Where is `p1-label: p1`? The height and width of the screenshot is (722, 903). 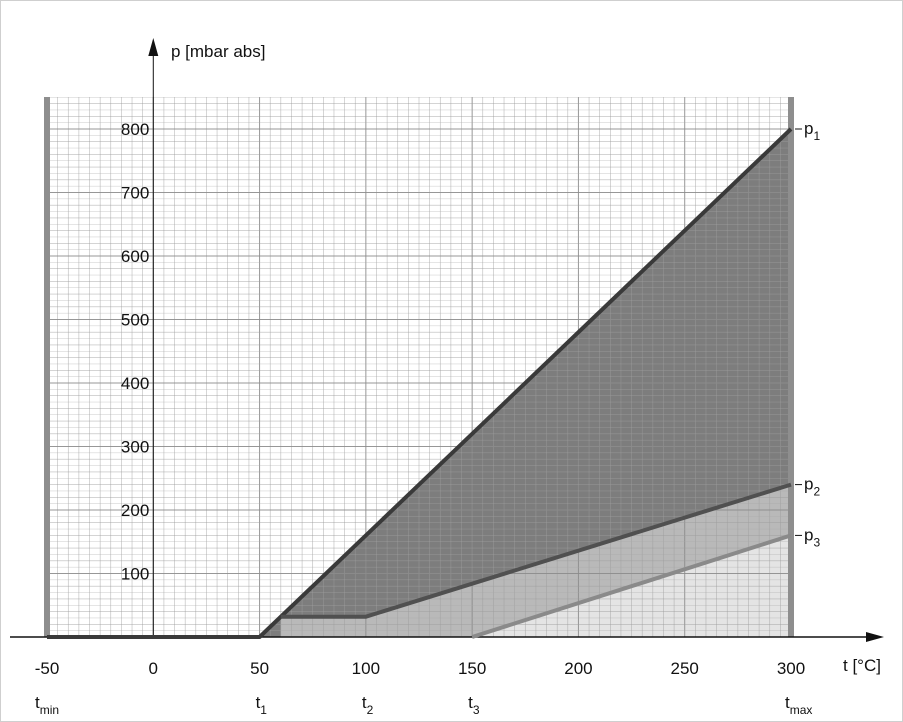 p1-label: p1 is located at coordinates (812, 131).